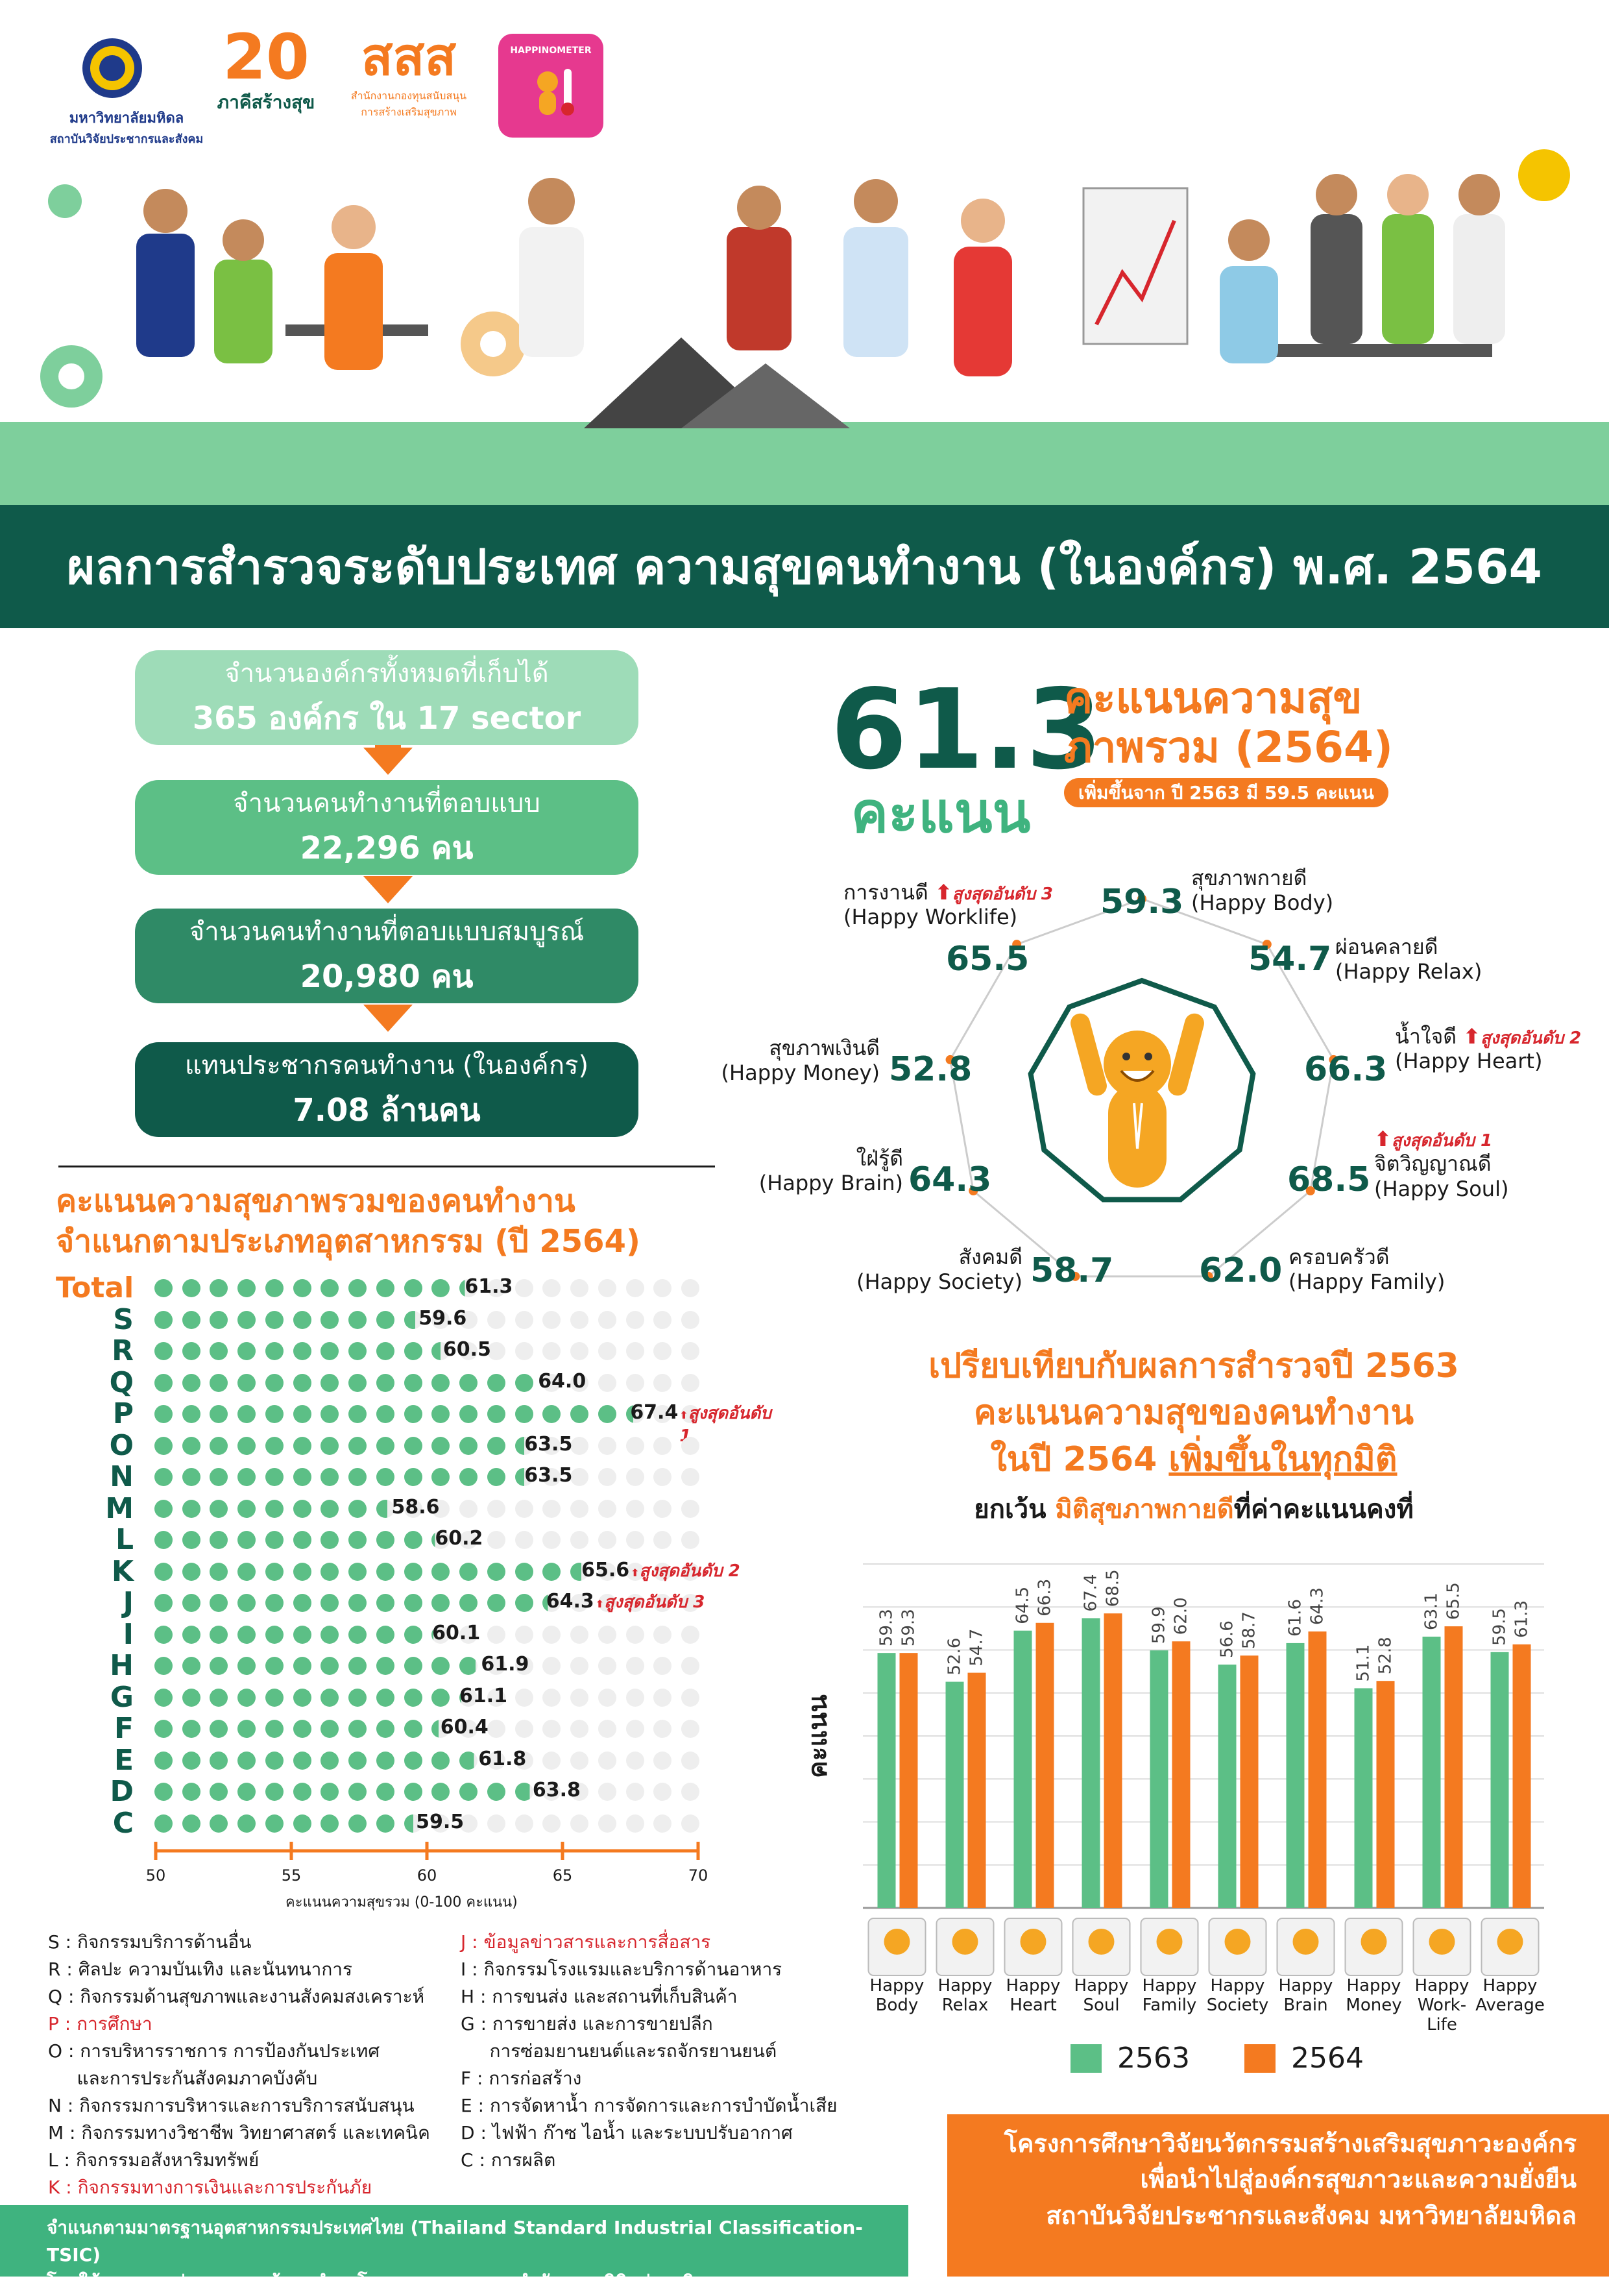  What do you see at coordinates (508, 2160) in the screenshot?
I see `legend-item: C : การผลิต` at bounding box center [508, 2160].